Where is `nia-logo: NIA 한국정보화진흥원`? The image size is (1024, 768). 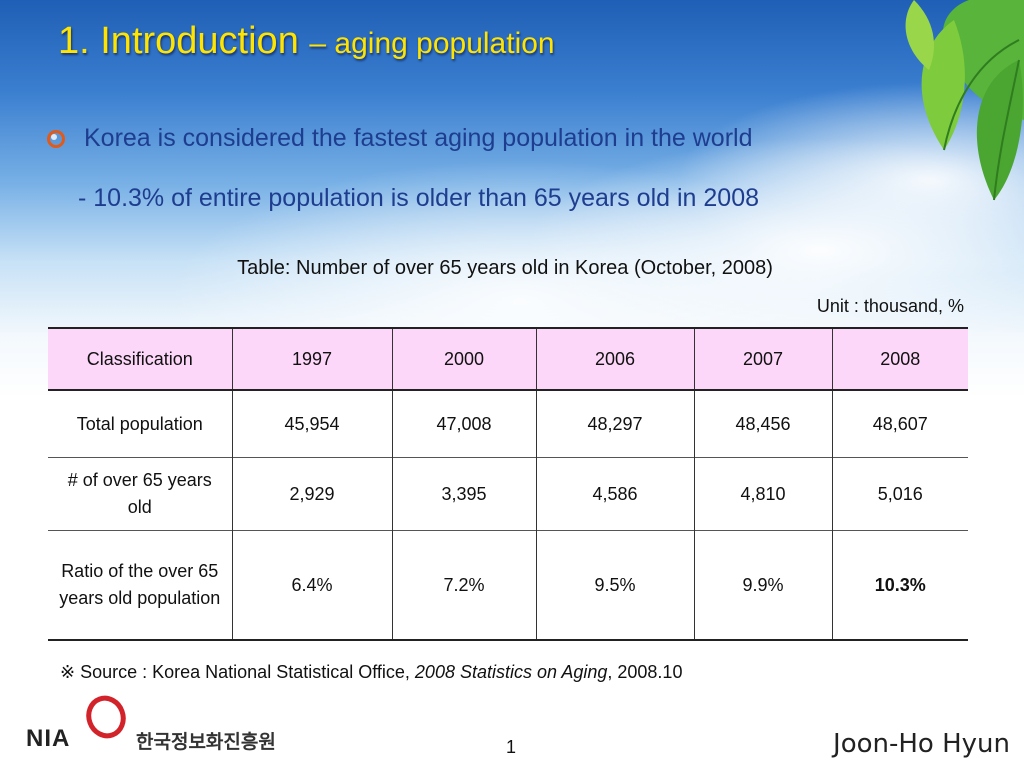 nia-logo: NIA 한국정보화진흥원 is located at coordinates (174, 726).